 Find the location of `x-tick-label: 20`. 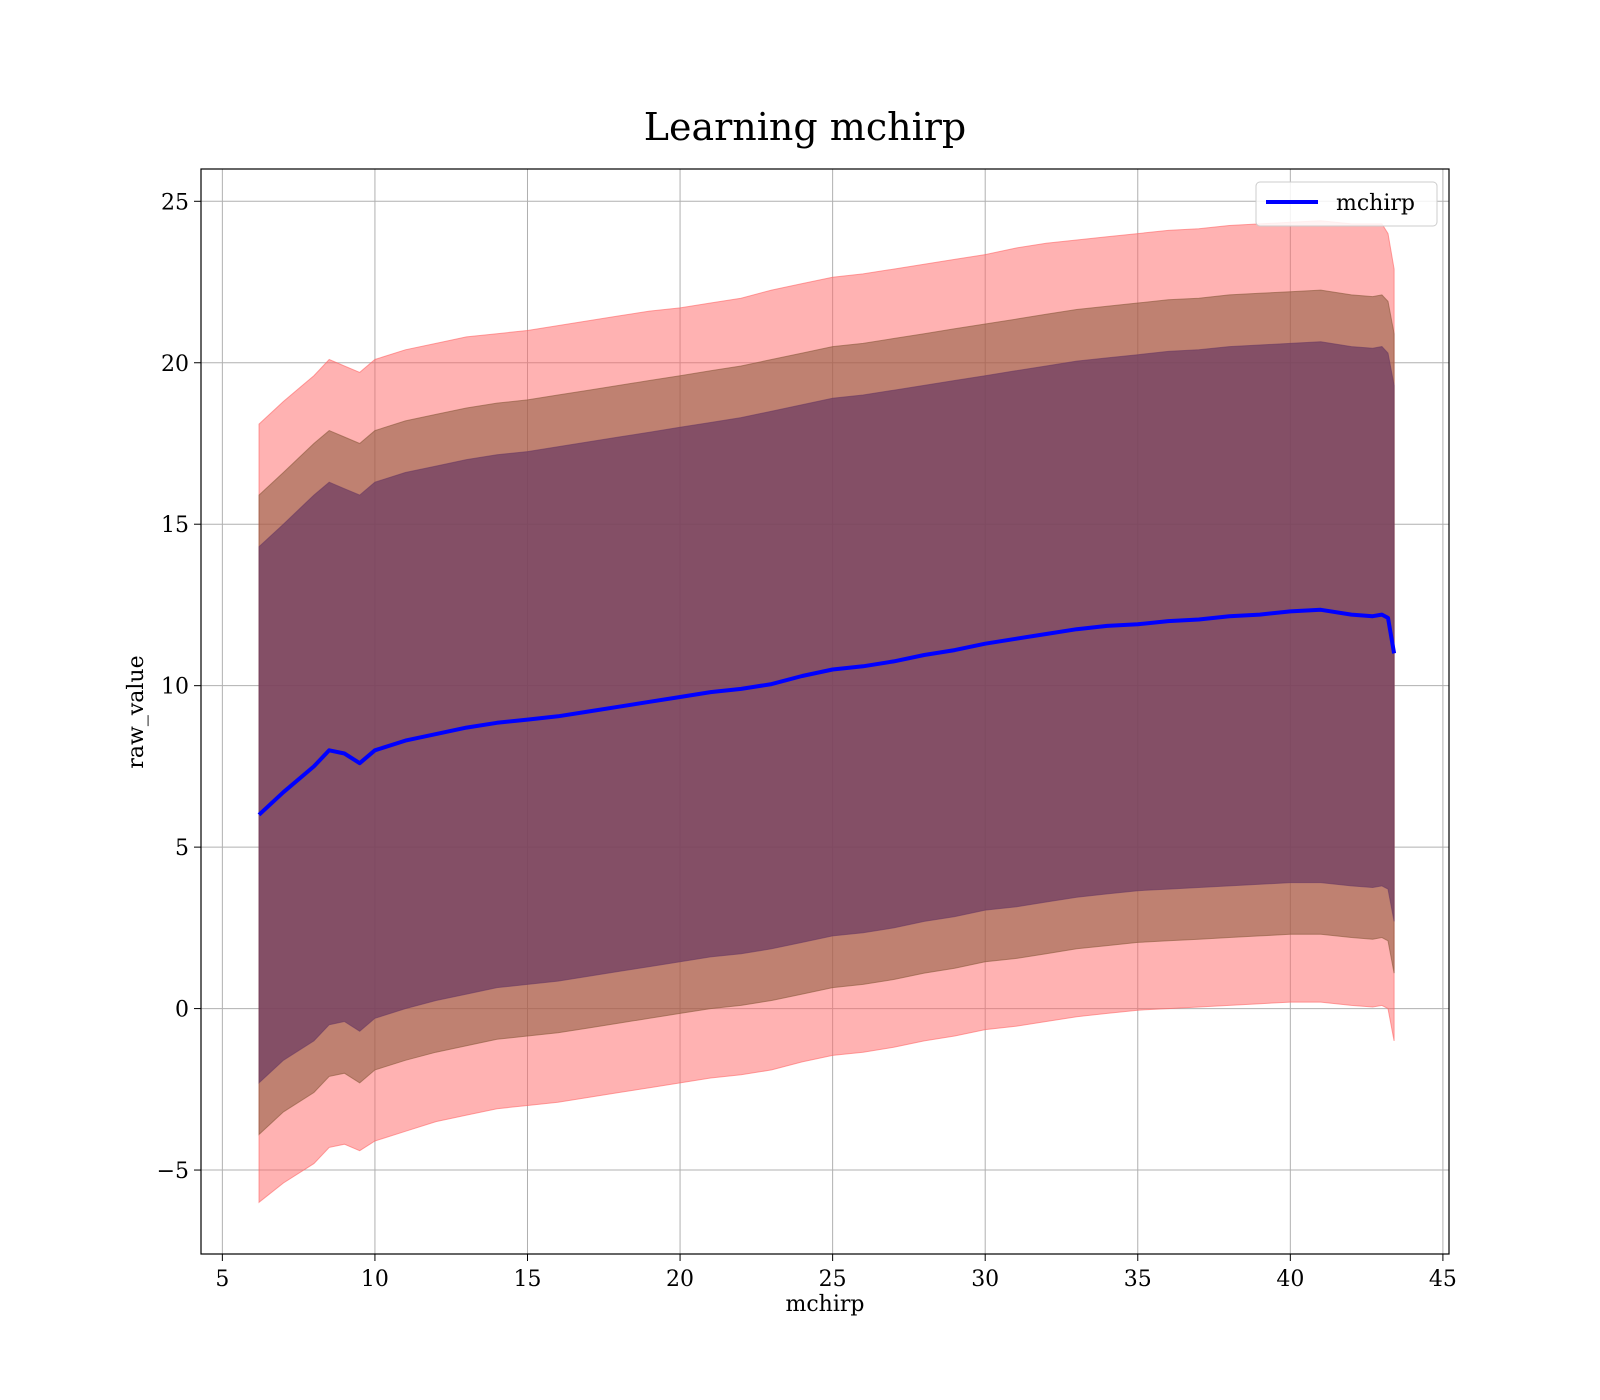

x-tick-label: 20 is located at coordinates (680, 1279).